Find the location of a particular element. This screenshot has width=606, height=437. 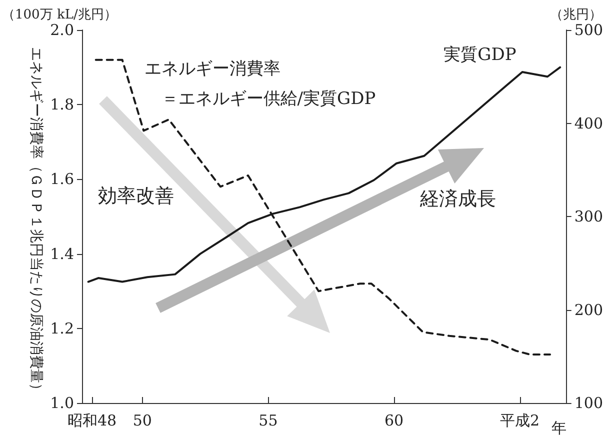

series-label: エネルギー消費率＝エネルギー供給/実質GDP is located at coordinates (260, 83).